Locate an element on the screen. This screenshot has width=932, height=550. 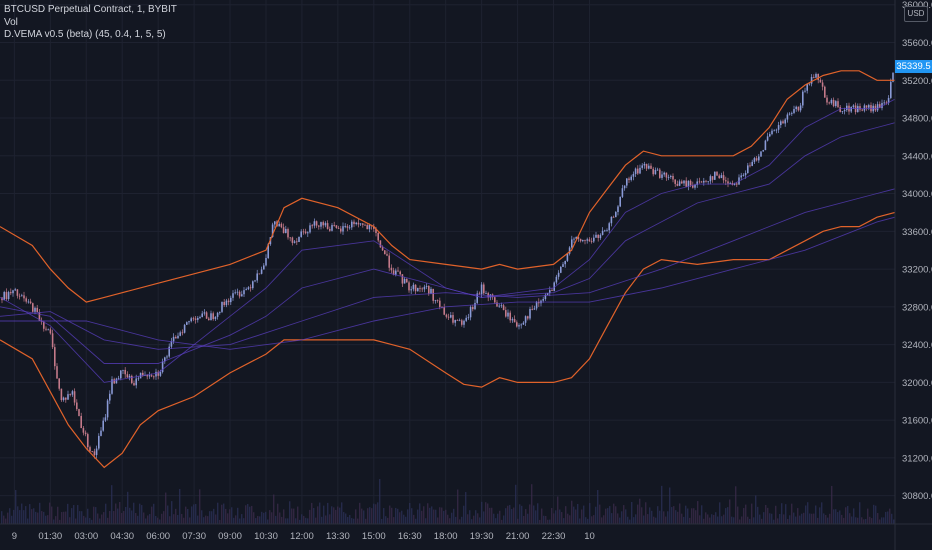
y-tick-label: 35200.0 is located at coordinates (917, 81).